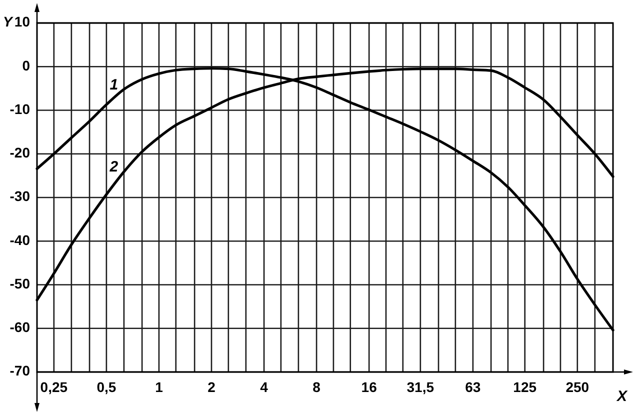  Describe the element at coordinates (54, 387) in the screenshot. I see `x-tick-label: 0,25` at that location.